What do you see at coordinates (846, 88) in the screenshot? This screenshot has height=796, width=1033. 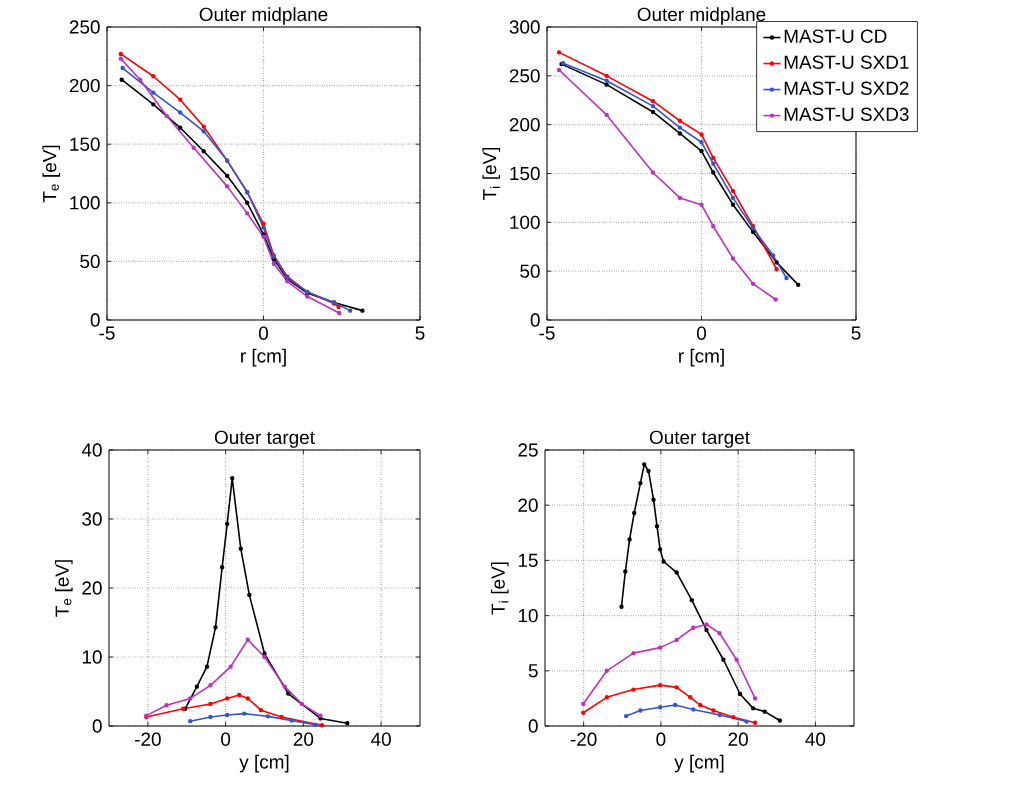 I see `legend-label: MAST-U SXD2` at bounding box center [846, 88].